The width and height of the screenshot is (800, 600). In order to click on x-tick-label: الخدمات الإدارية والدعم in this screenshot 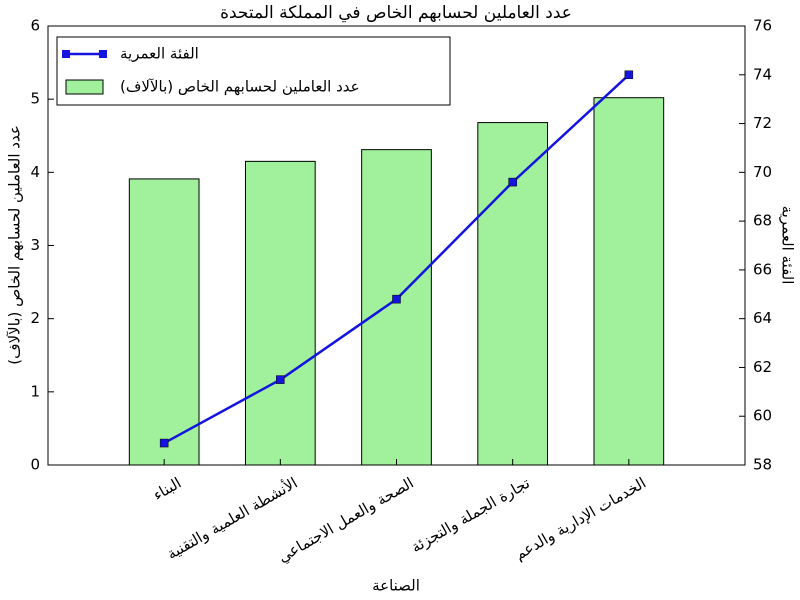, I will do `click(580, 519)`.